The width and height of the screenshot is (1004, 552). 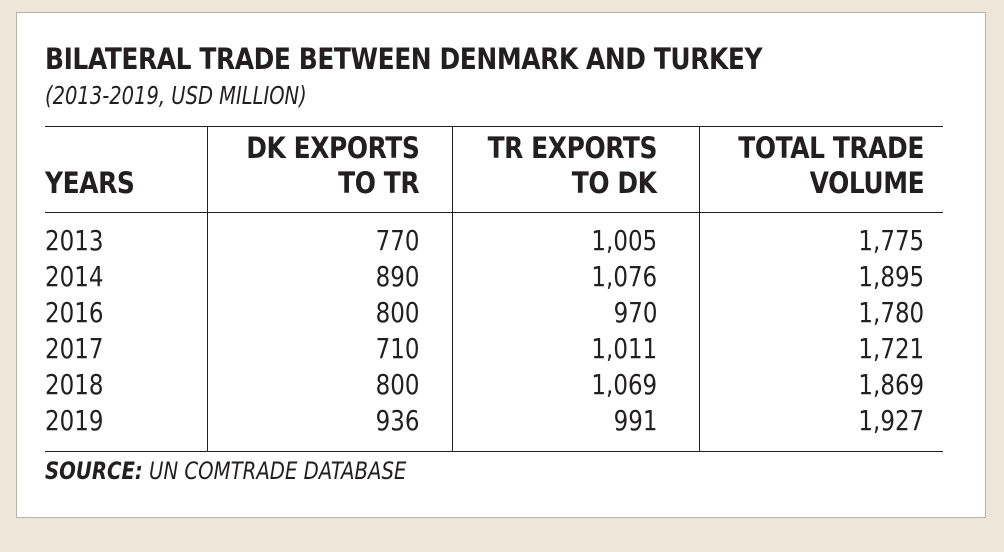 What do you see at coordinates (494, 126) in the screenshot?
I see `header-top-rule` at bounding box center [494, 126].